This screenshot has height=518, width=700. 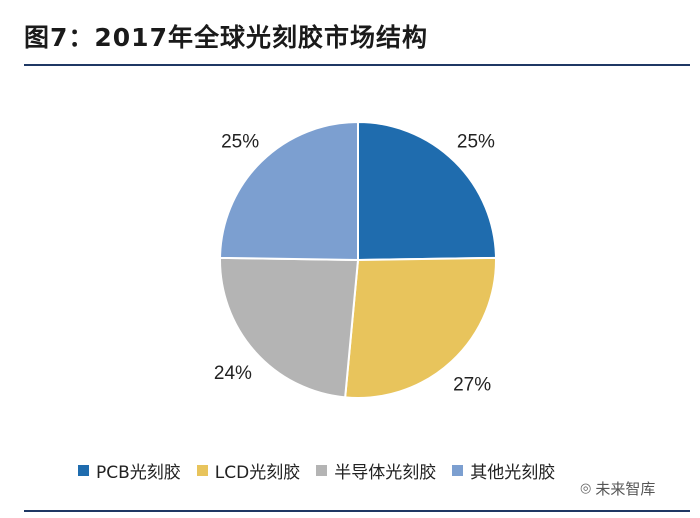 What do you see at coordinates (233, 373) in the screenshot?
I see `pie-label-semiconductor: 24%` at bounding box center [233, 373].